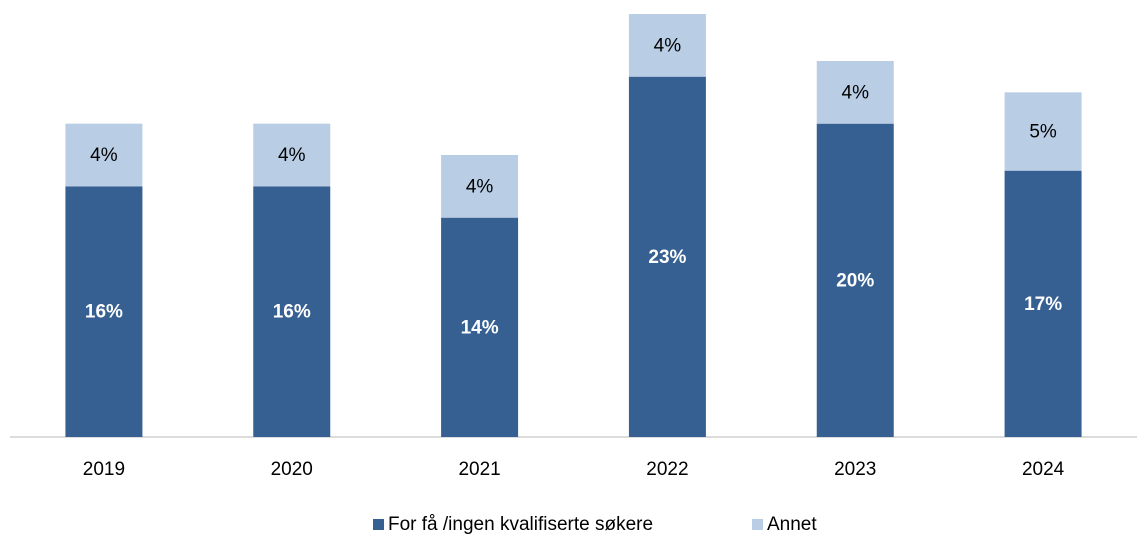 The height and width of the screenshot is (540, 1147). Describe the element at coordinates (292, 469) in the screenshot. I see `x-tick-label: 2020` at that location.